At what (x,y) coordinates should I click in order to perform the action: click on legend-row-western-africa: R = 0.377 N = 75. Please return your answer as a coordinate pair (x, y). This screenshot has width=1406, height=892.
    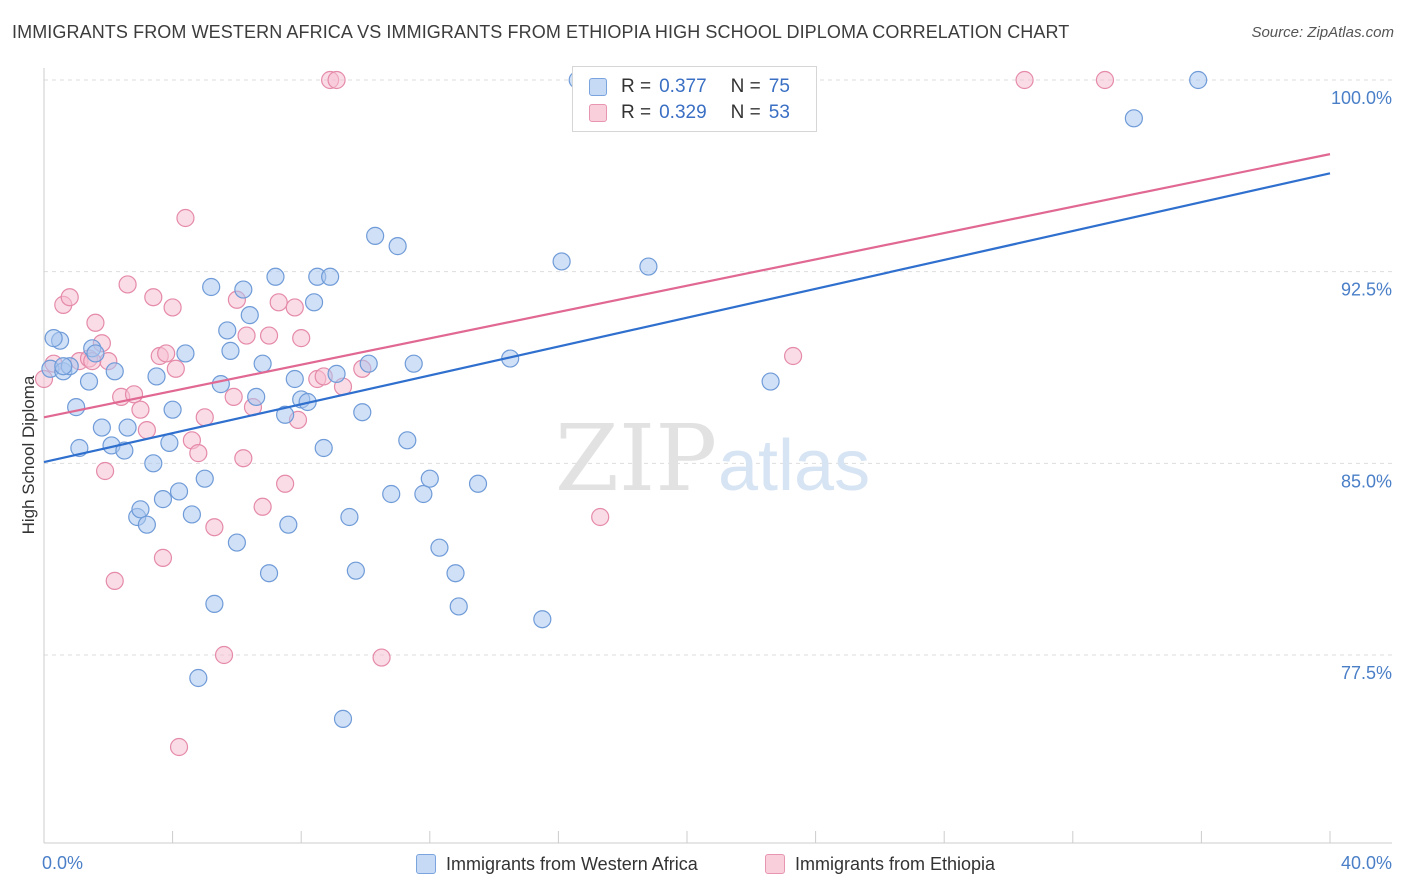
    Looking at the image, I should click on (689, 87).